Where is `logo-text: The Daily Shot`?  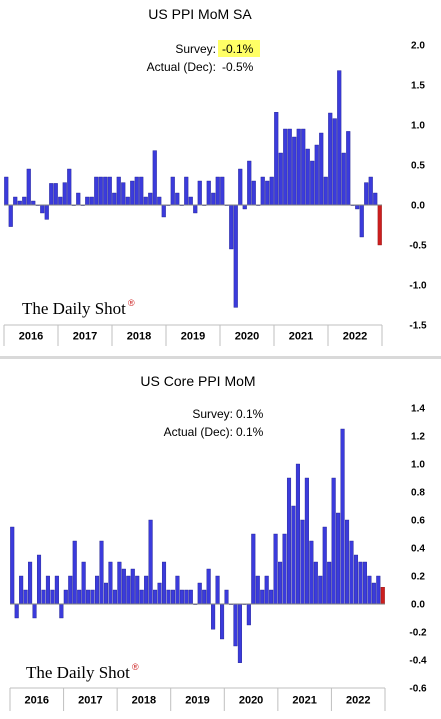
logo-text: The Daily Shot is located at coordinates (78, 672).